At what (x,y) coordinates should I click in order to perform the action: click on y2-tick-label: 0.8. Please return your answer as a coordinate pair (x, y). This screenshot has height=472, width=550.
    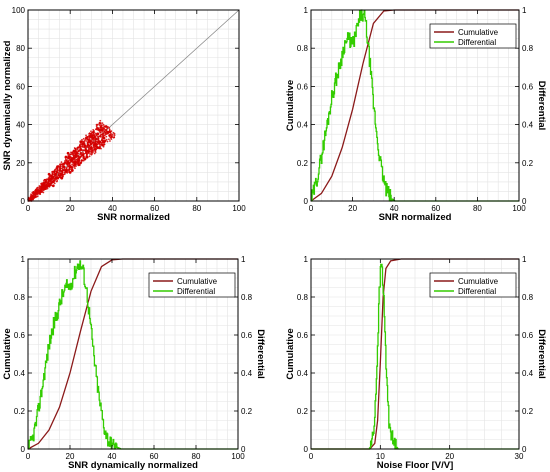
    Looking at the image, I should click on (528, 48).